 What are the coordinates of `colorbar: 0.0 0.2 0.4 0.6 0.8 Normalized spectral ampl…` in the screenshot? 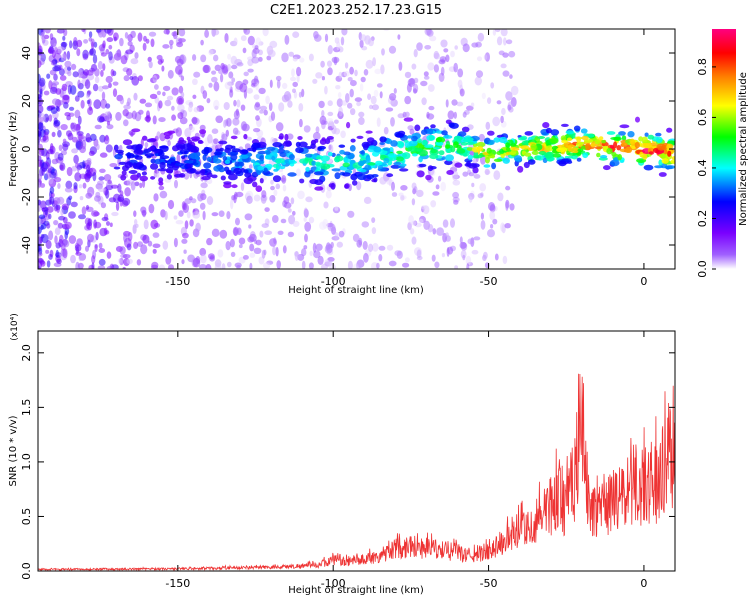 It's located at (722, 153).